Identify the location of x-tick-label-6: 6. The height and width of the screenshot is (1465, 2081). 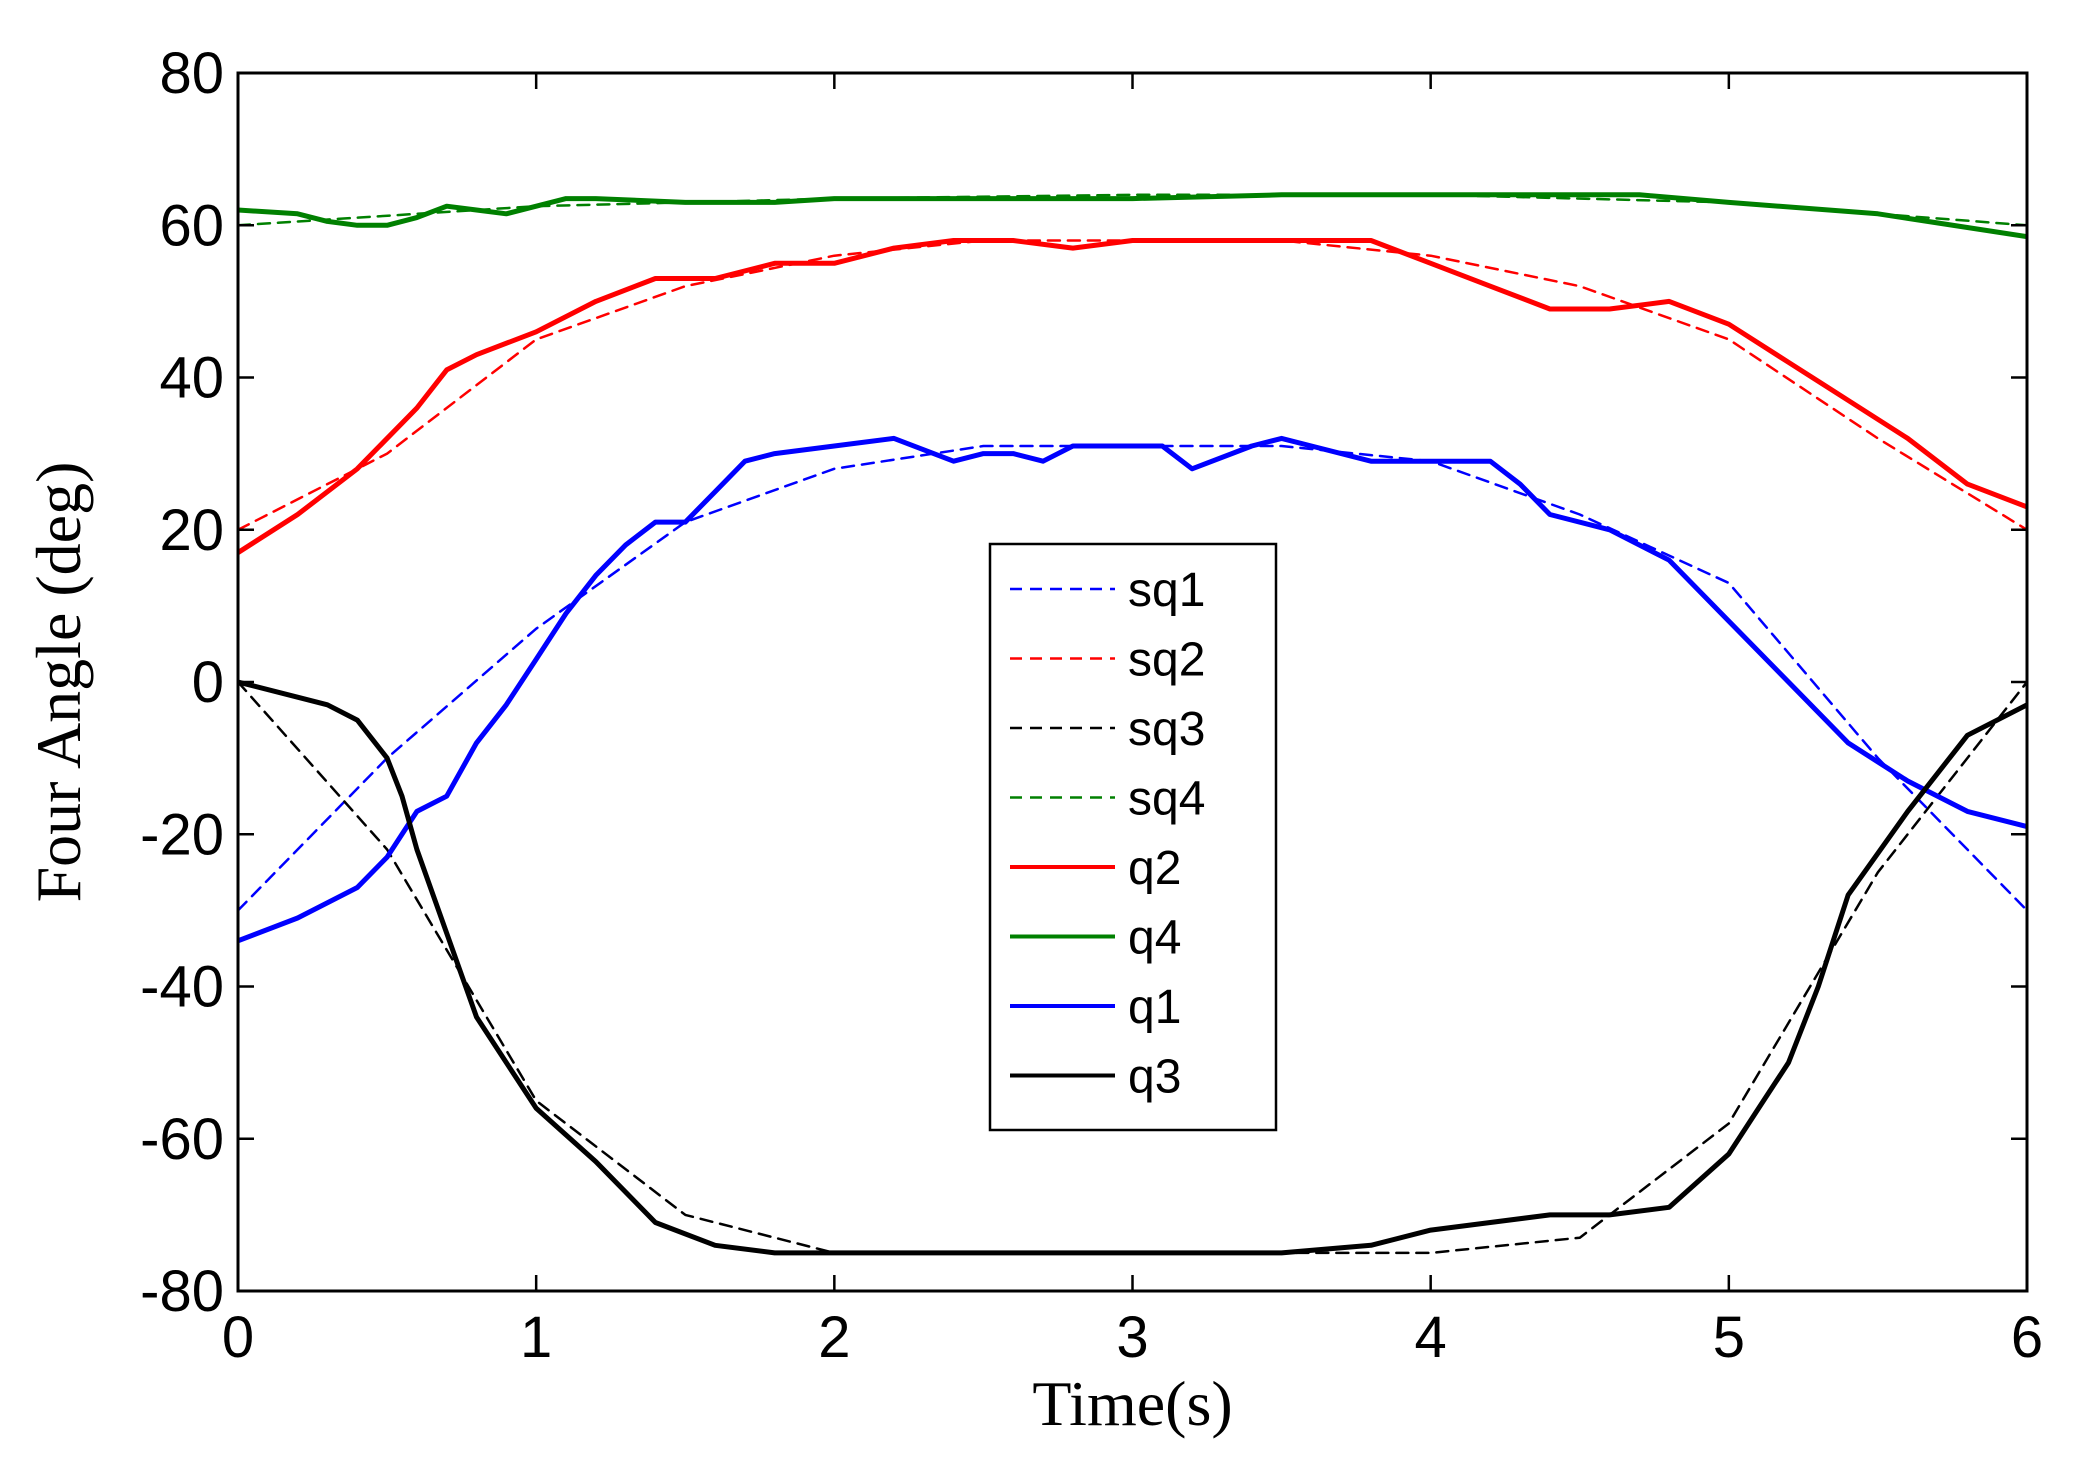
(2027, 1337).